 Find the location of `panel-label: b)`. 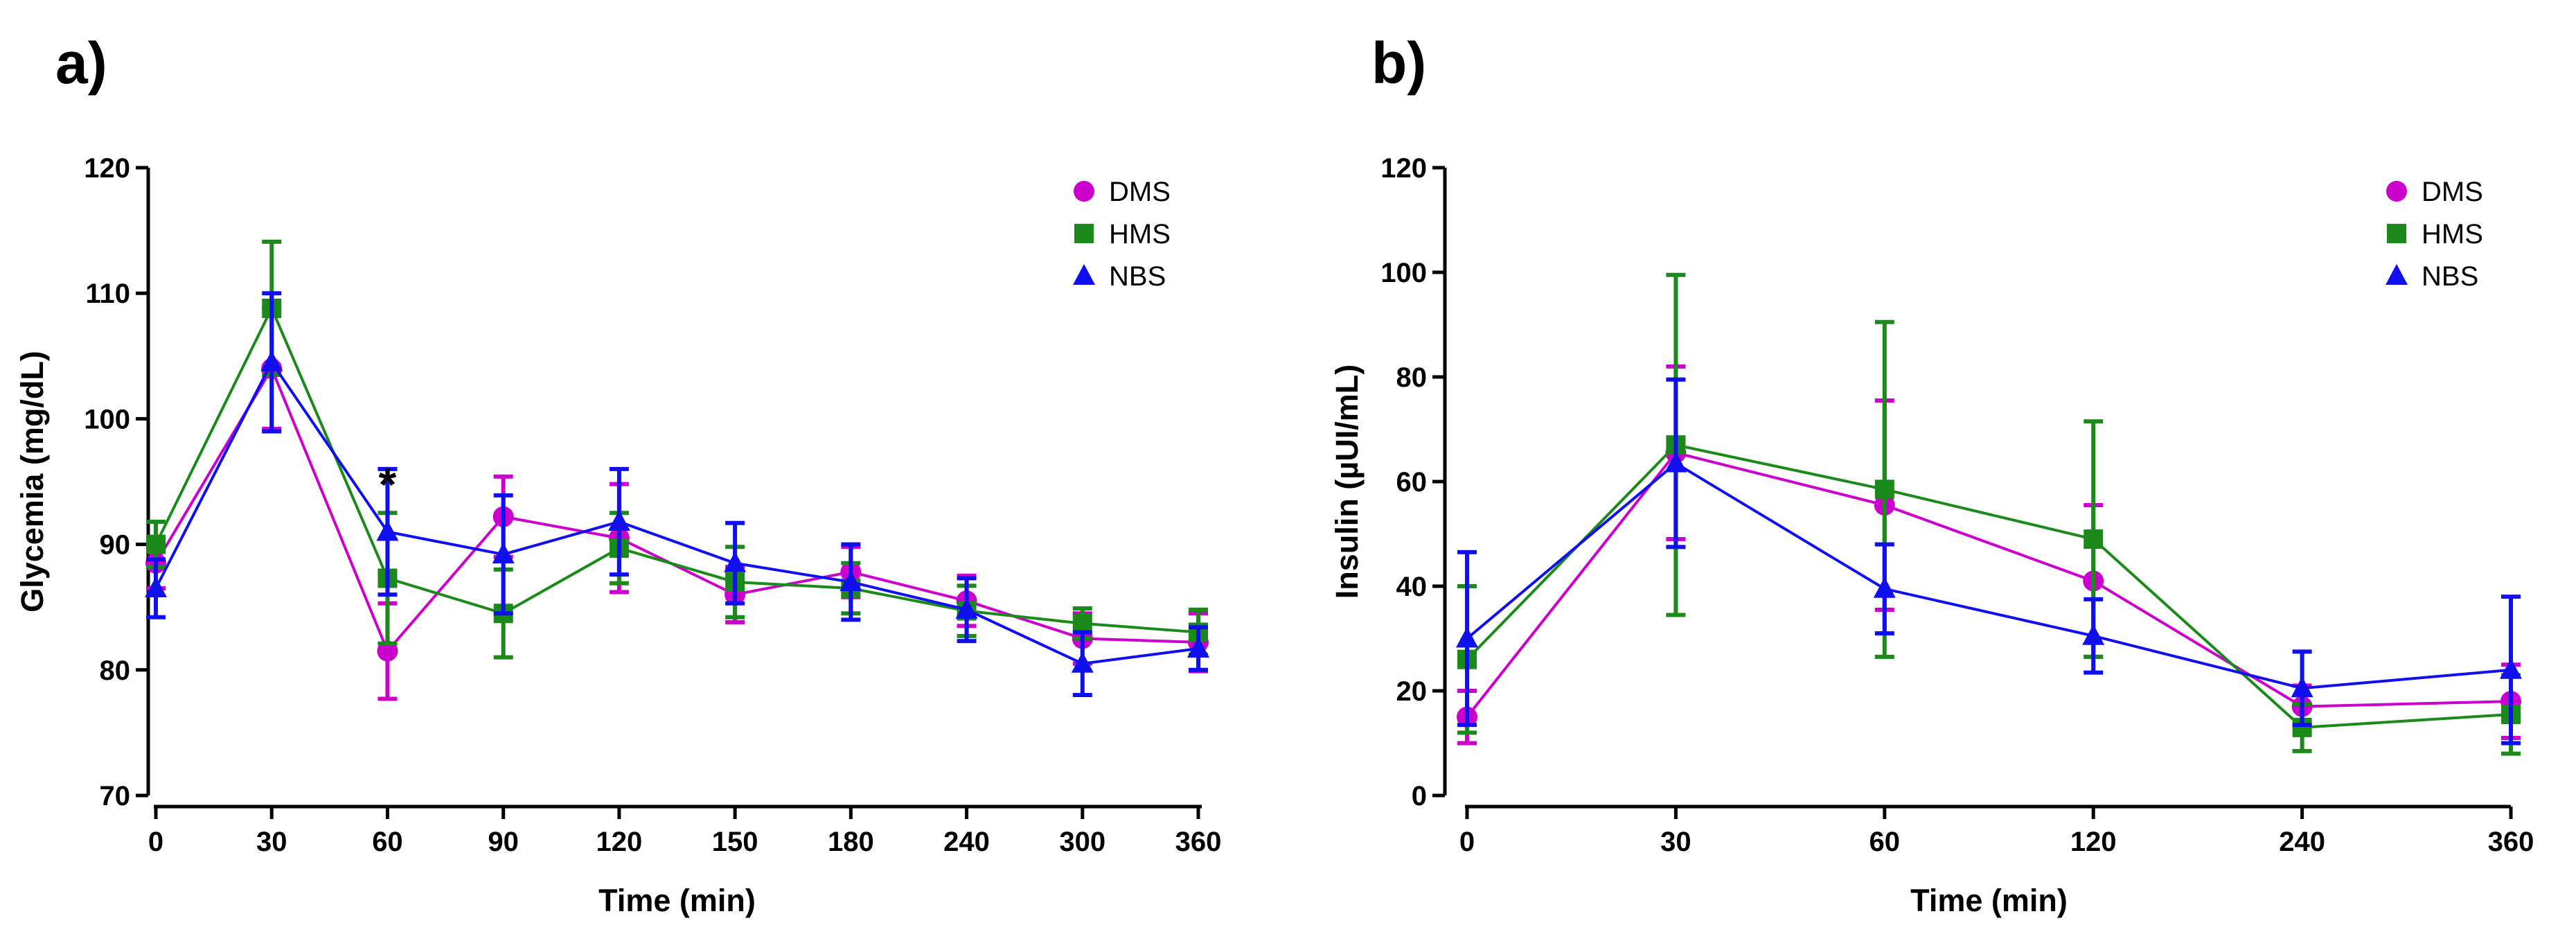

panel-label: b) is located at coordinates (1398, 63).